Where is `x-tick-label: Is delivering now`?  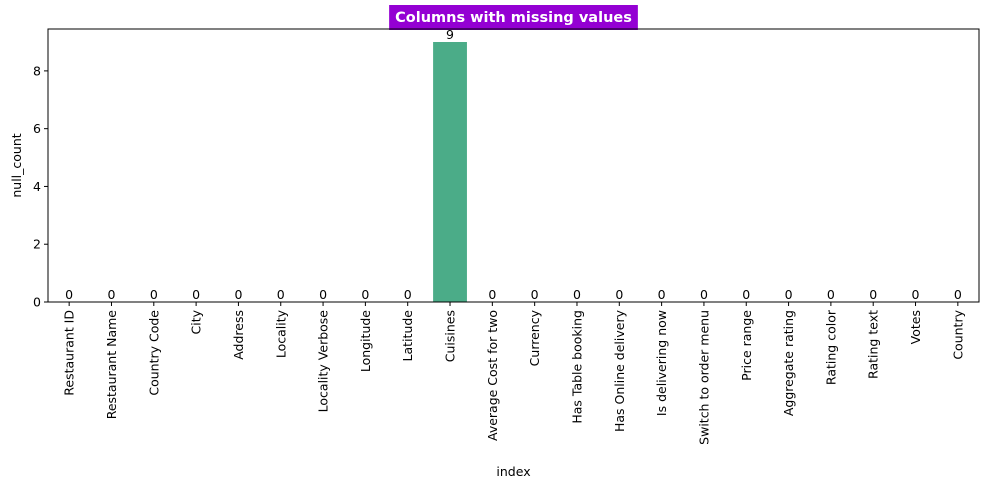
x-tick-label: Is delivering now is located at coordinates (661, 363).